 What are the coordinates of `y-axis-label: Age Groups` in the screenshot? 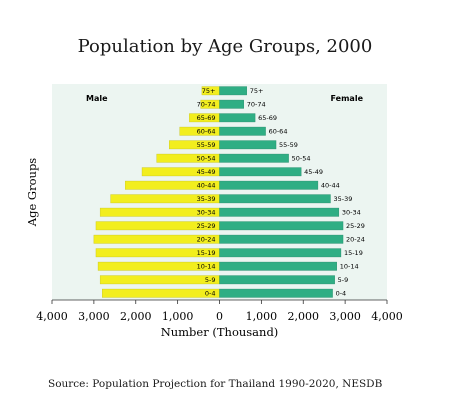 It's located at (32, 193).